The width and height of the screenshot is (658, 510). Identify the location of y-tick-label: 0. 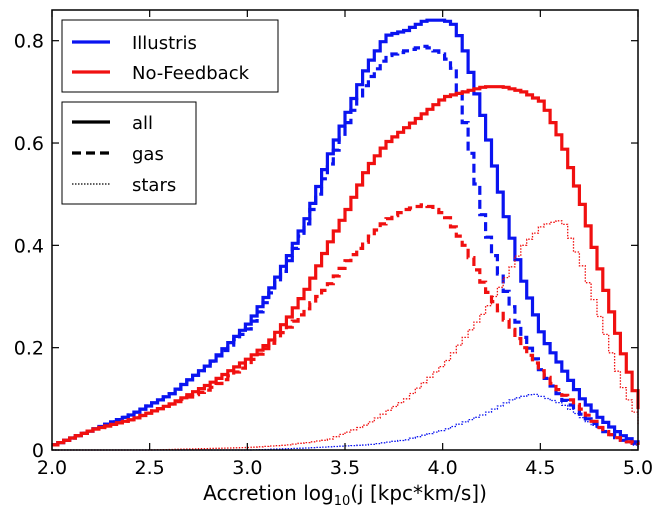
(38, 451).